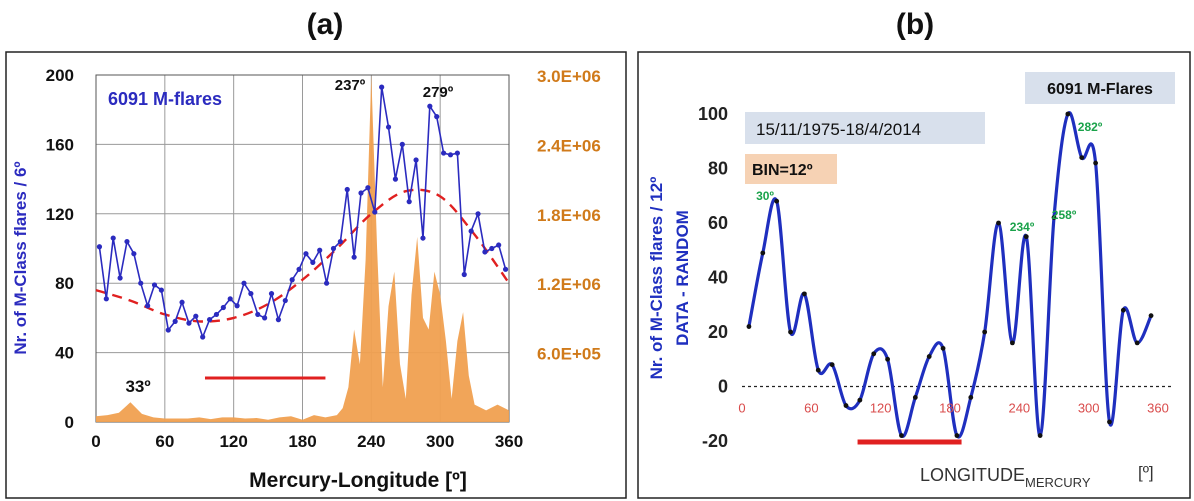  What do you see at coordinates (350, 85) in the screenshot?
I see `panel-a-peak-237: 237º` at bounding box center [350, 85].